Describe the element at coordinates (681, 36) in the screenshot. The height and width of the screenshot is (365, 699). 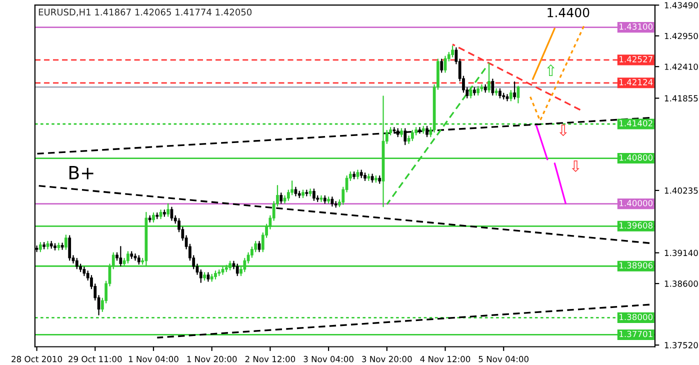
I see `y-tick-label: 1.42950` at that location.